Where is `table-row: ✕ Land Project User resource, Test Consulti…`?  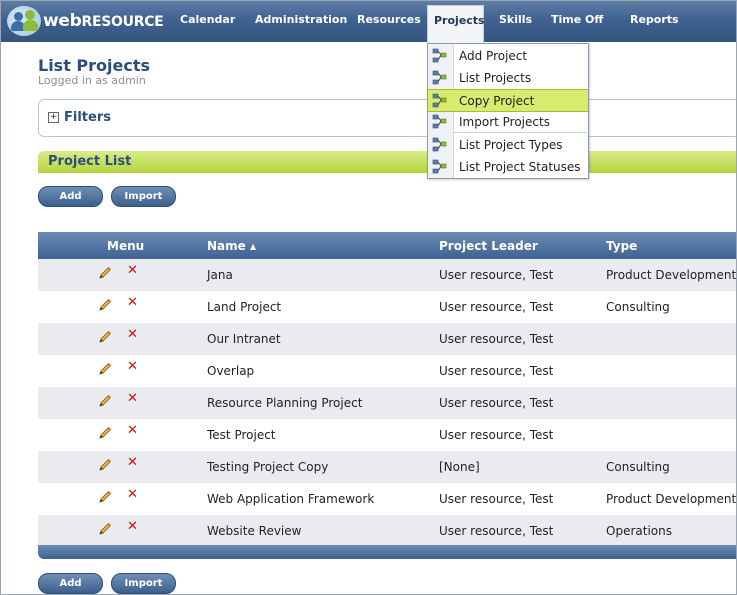
table-row: ✕ Land Project User resource, Test Consulti… is located at coordinates (387, 307).